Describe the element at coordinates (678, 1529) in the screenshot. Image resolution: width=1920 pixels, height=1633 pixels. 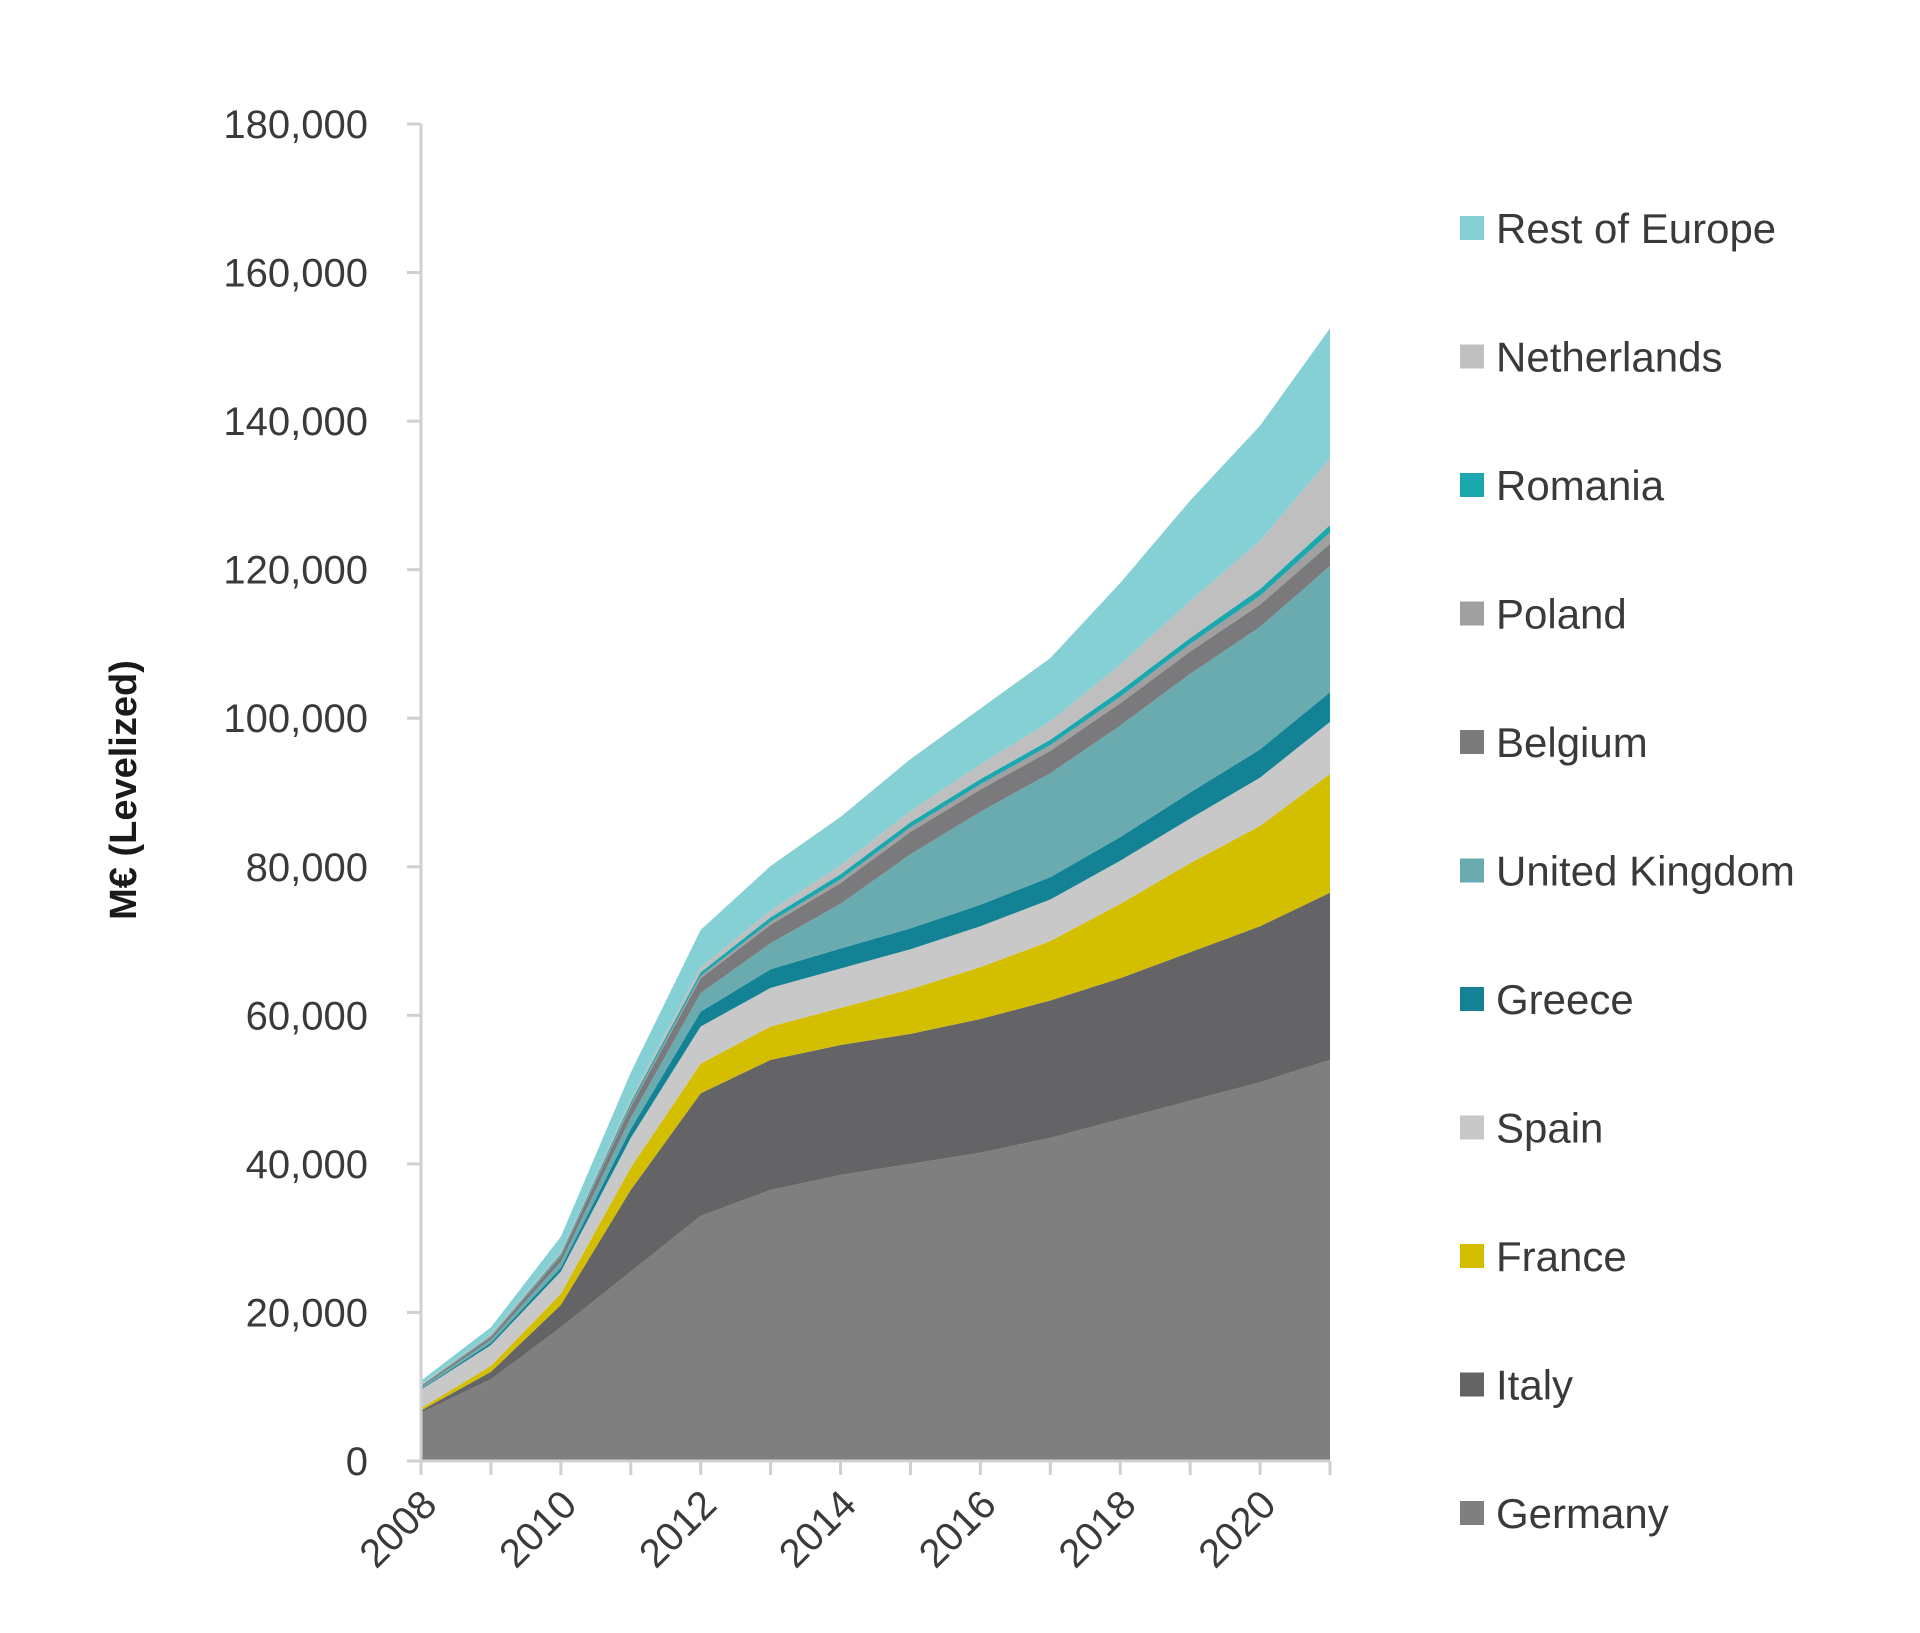
I see `x-tick-label: 2012` at that location.